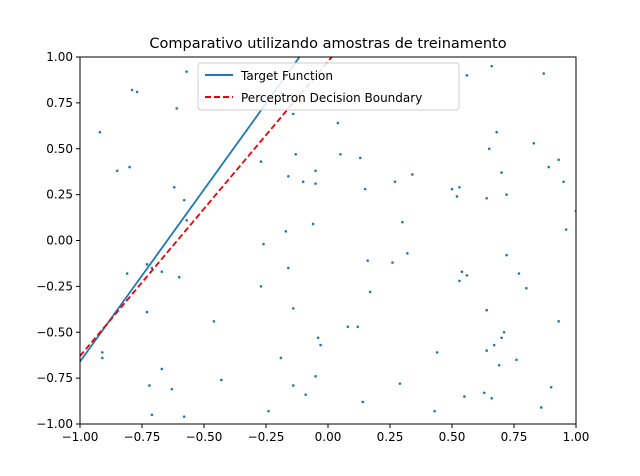  Describe the element at coordinates (59, 103) in the screenshot. I see `y-tick-label: 0.75` at that location.